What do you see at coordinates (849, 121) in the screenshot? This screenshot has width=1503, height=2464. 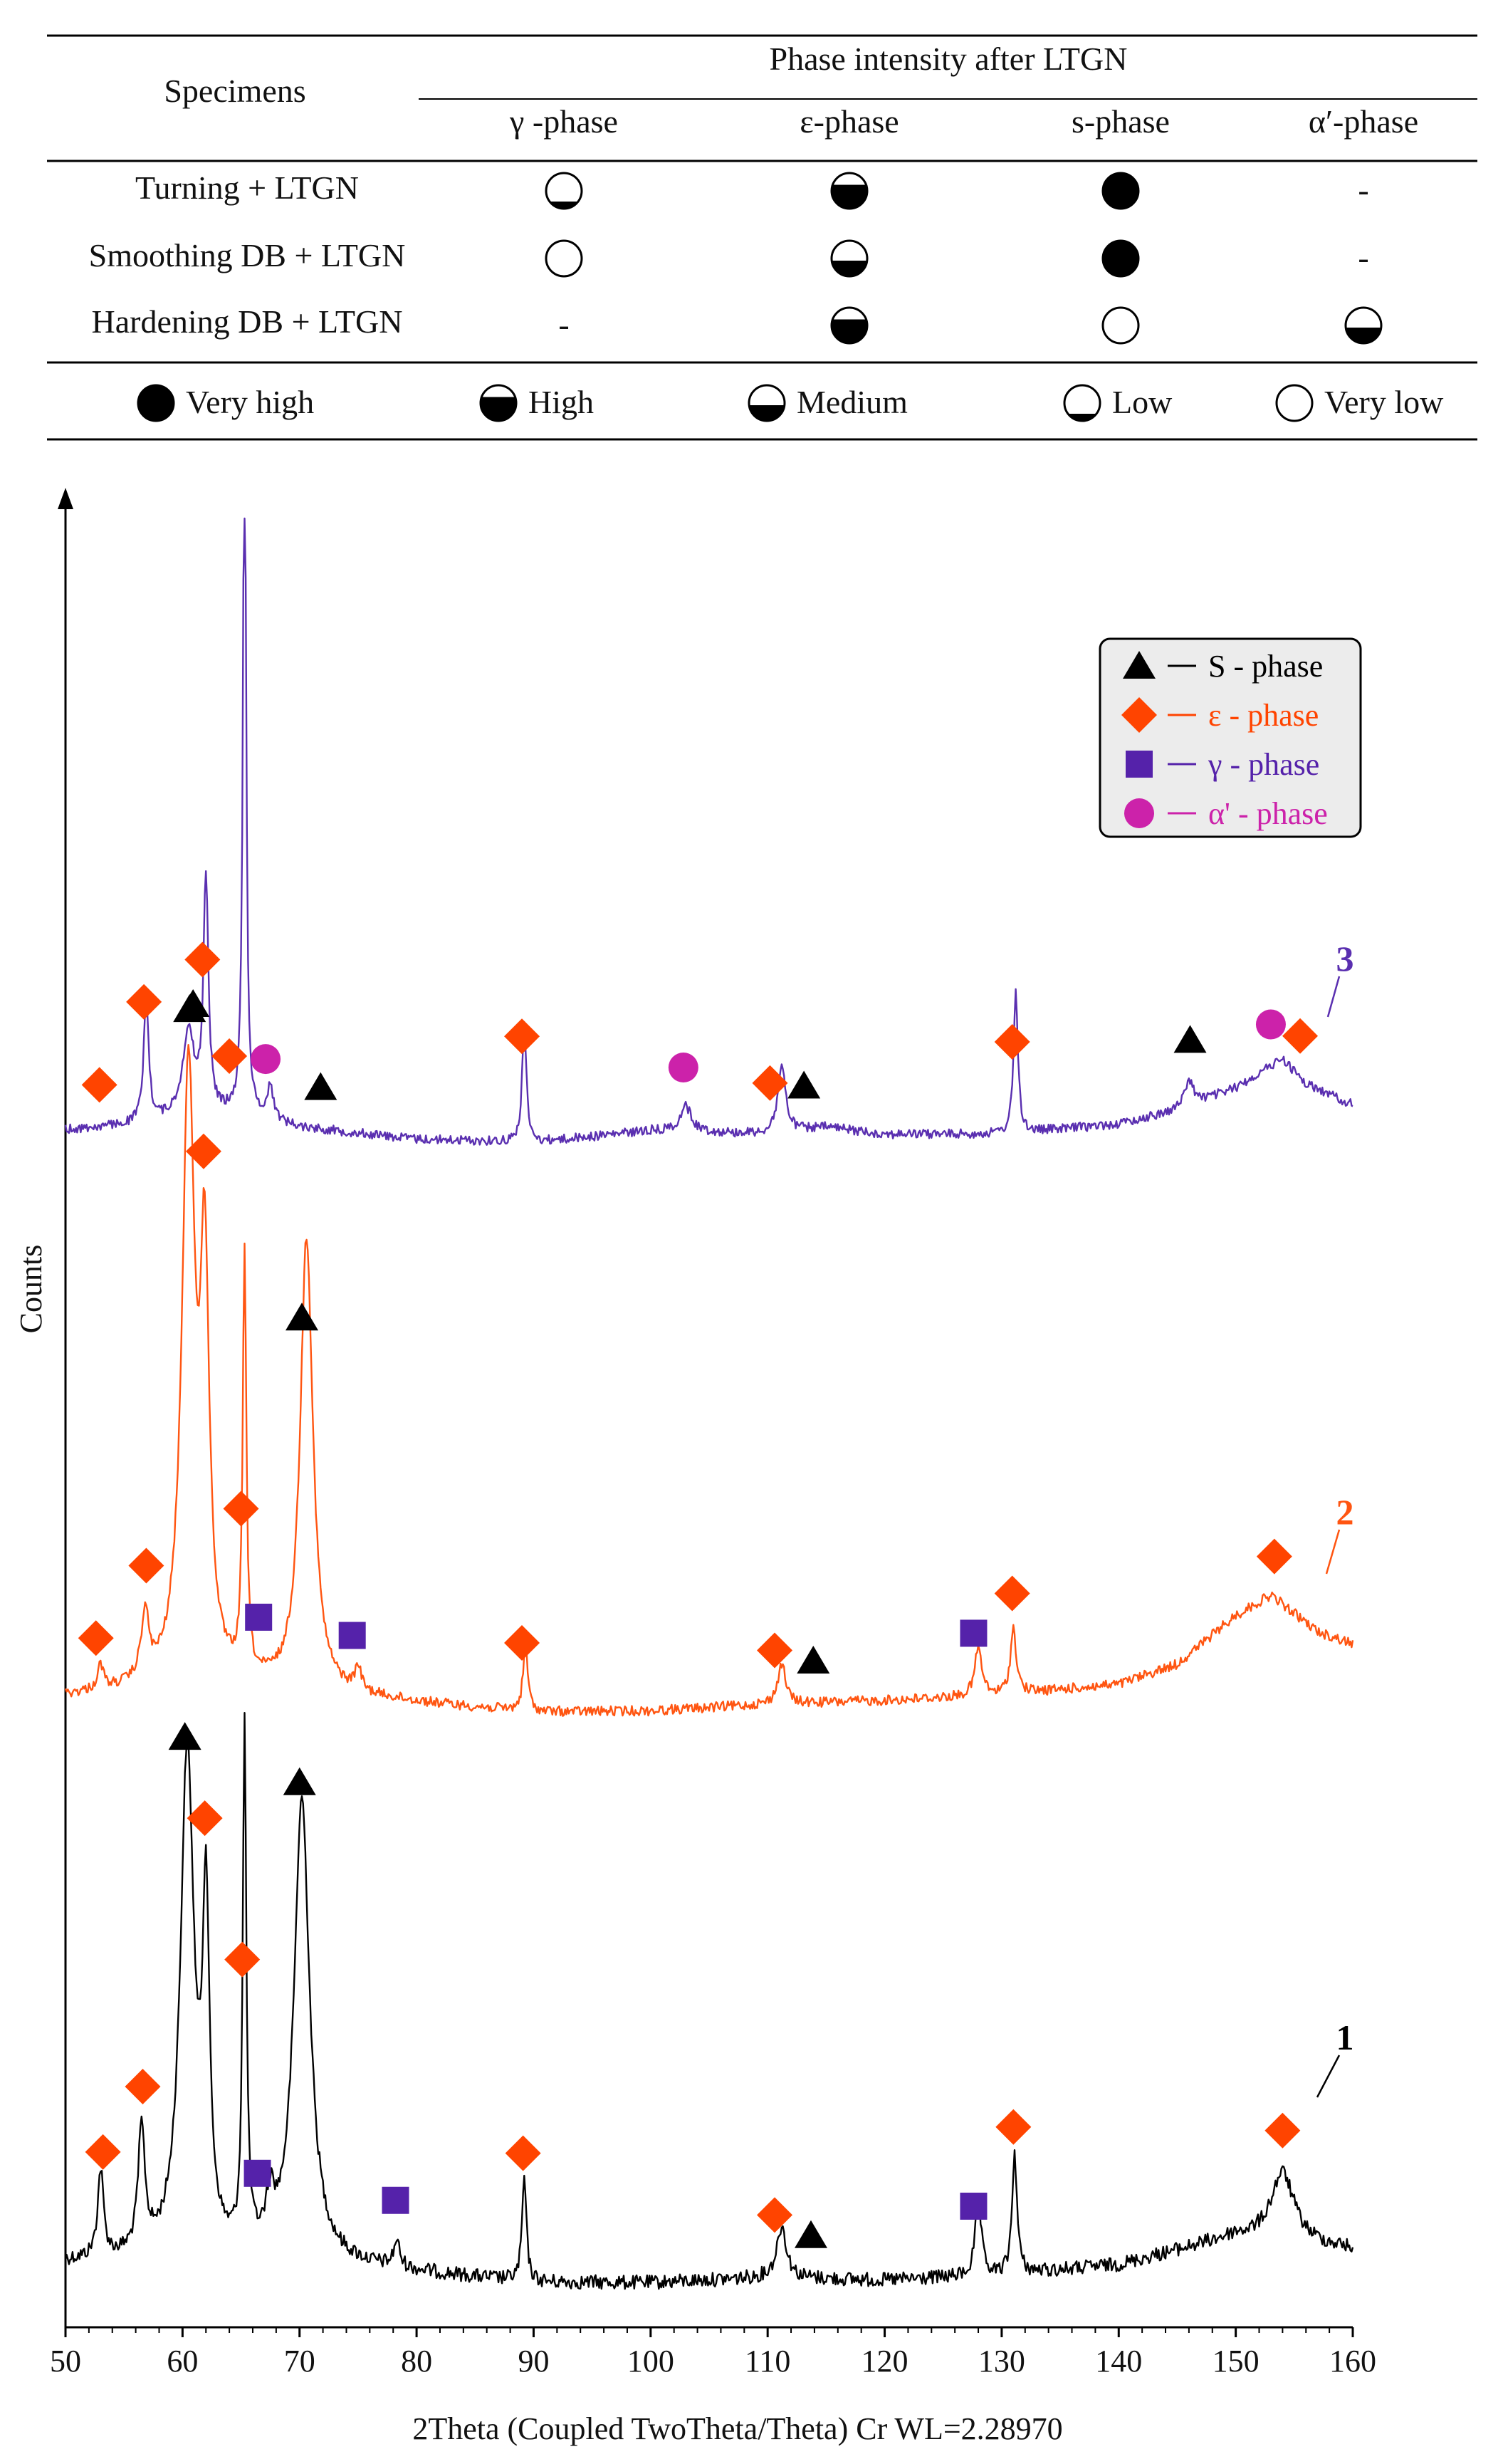 I see `table-column-epsilon: ε-phase` at bounding box center [849, 121].